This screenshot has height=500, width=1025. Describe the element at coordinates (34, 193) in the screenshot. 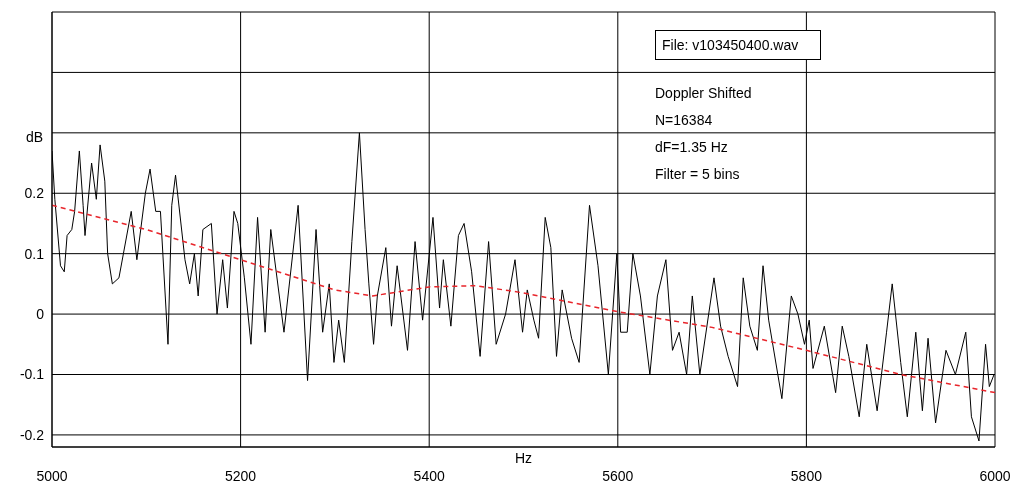

I see `y-tick-label: 0.2` at that location.